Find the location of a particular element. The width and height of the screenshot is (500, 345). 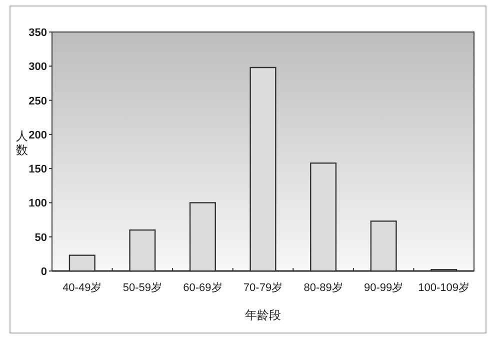

x-tick-label: 70-79岁 is located at coordinates (263, 288).